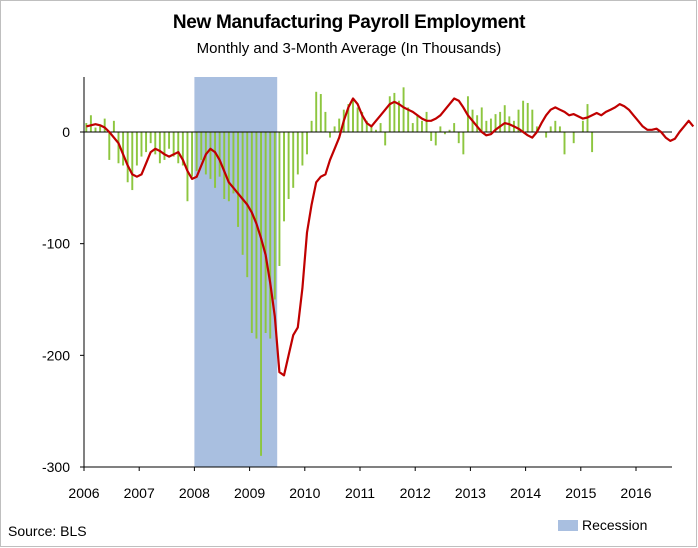 The image size is (698, 548). Describe the element at coordinates (56, 467) in the screenshot. I see `y-tick-label: -300` at that location.